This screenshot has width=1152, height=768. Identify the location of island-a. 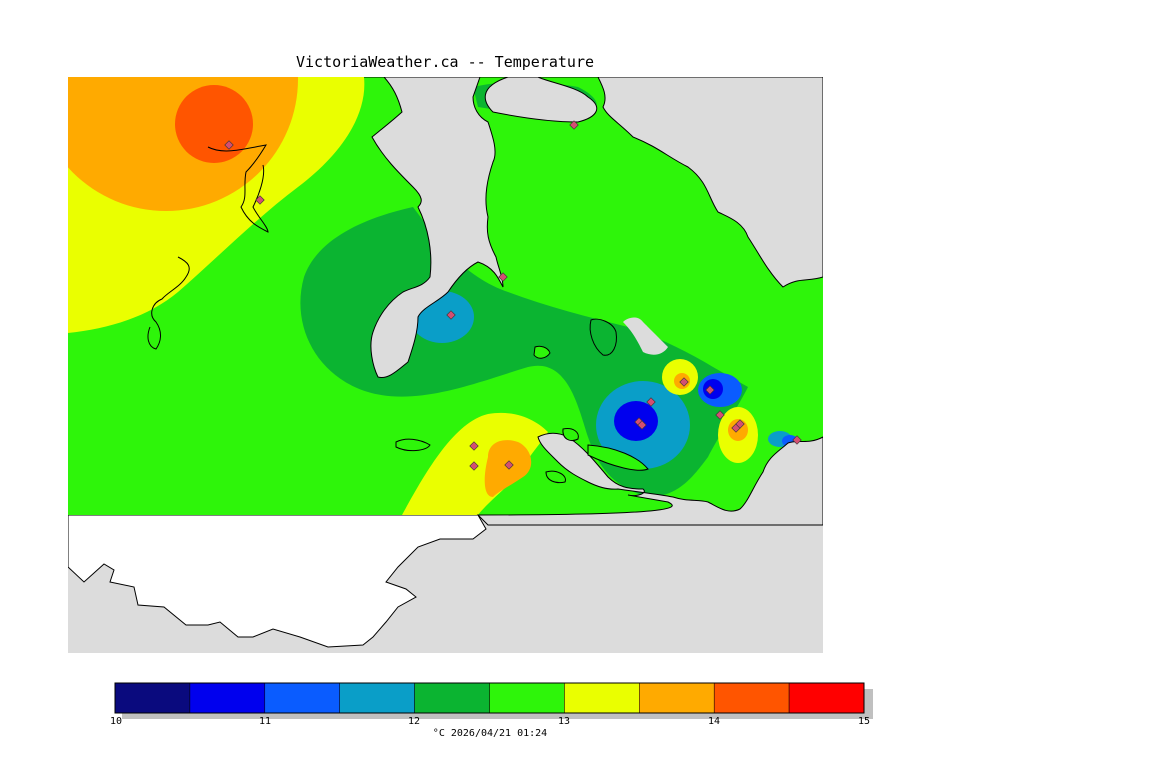
(603, 337).